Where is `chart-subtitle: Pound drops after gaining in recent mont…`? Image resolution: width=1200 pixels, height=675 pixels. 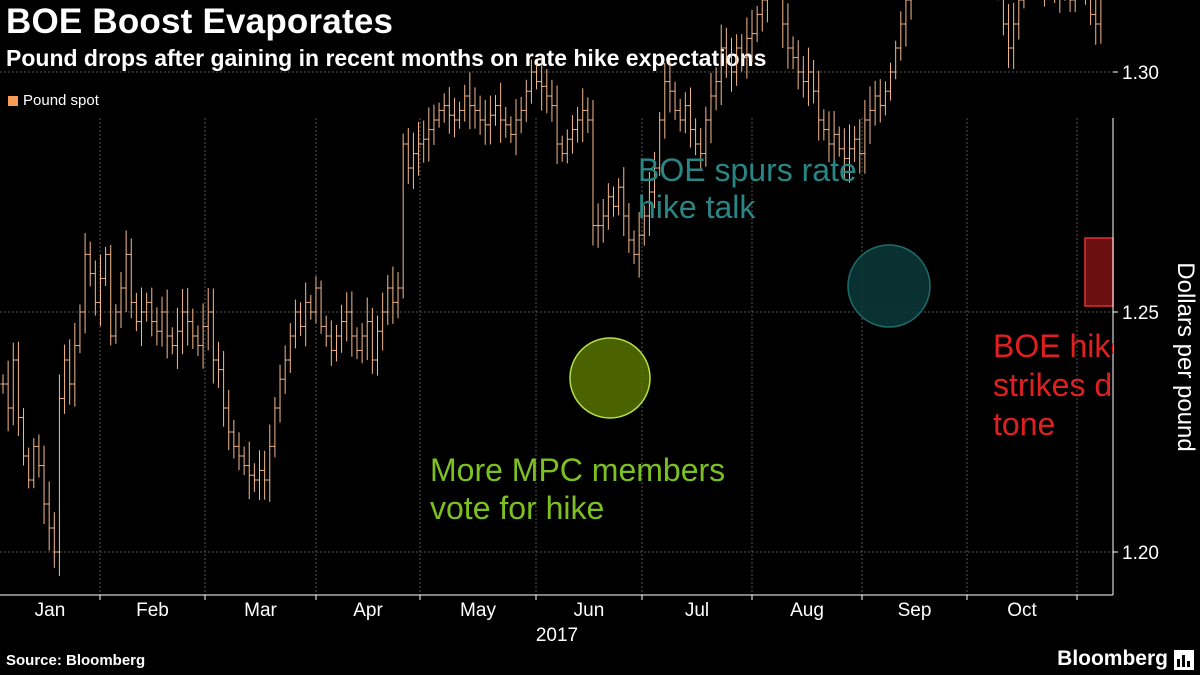 chart-subtitle: Pound drops after gaining in recent mont… is located at coordinates (386, 58).